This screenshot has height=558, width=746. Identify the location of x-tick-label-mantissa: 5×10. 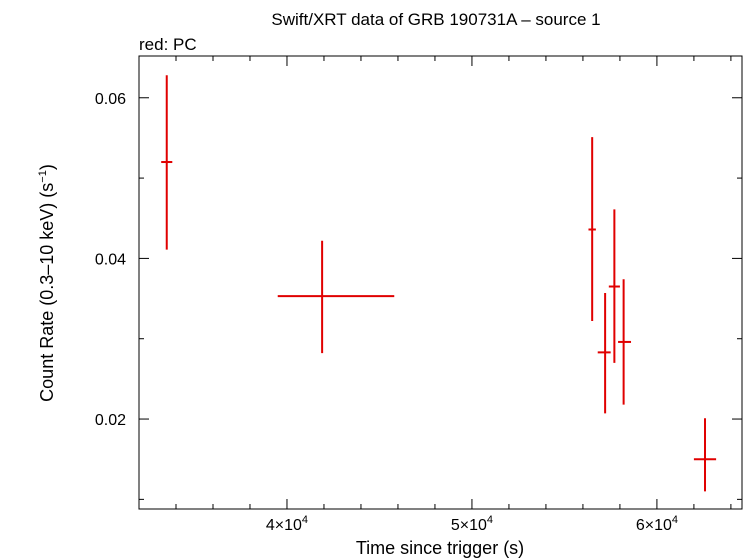
(469, 525).